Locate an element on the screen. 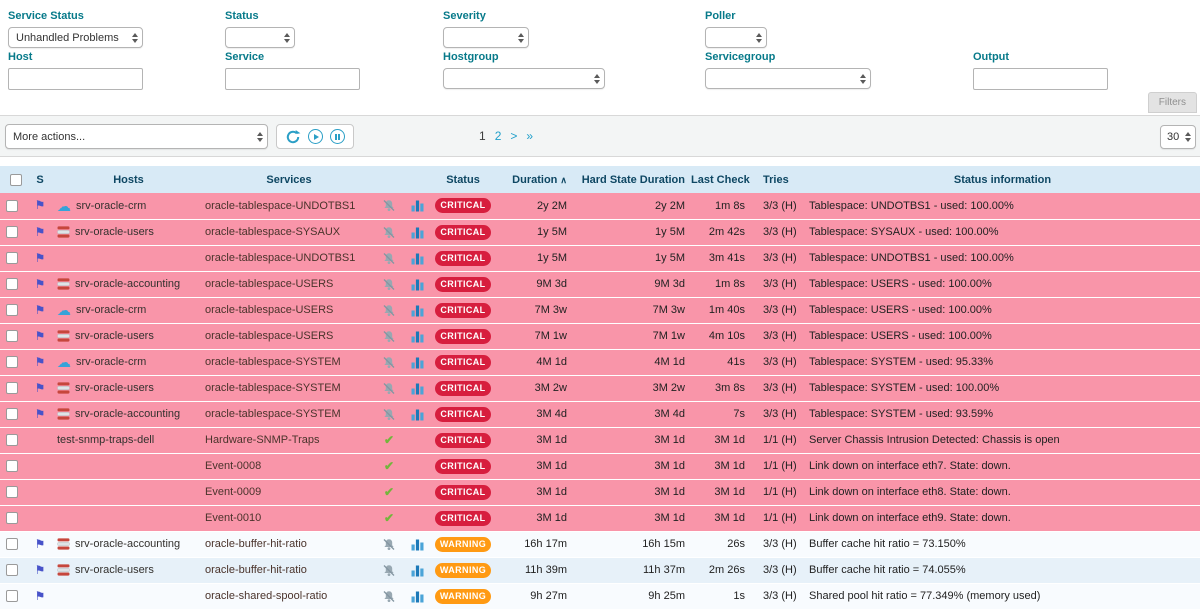  col-hosts: Hosts is located at coordinates (128, 179).